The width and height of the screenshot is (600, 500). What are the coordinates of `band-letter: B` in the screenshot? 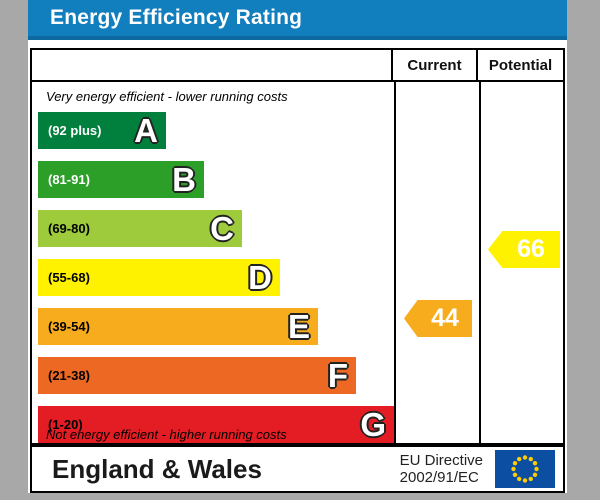 It's located at (184, 179).